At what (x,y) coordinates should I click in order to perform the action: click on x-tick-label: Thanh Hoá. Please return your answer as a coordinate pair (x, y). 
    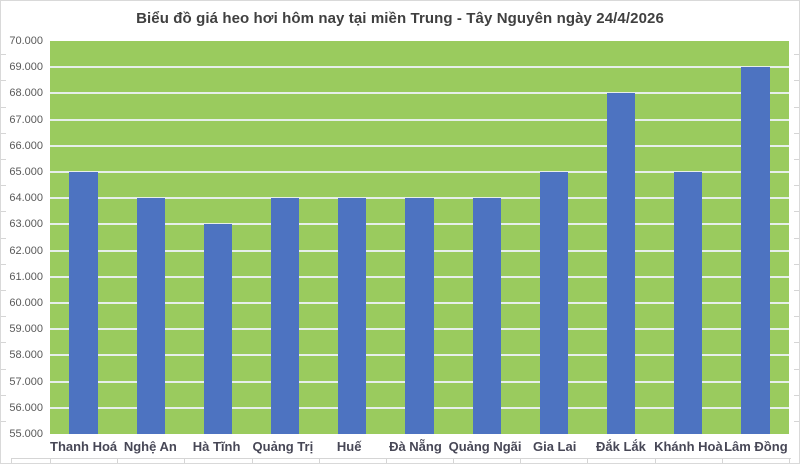
    Looking at the image, I should click on (84, 446).